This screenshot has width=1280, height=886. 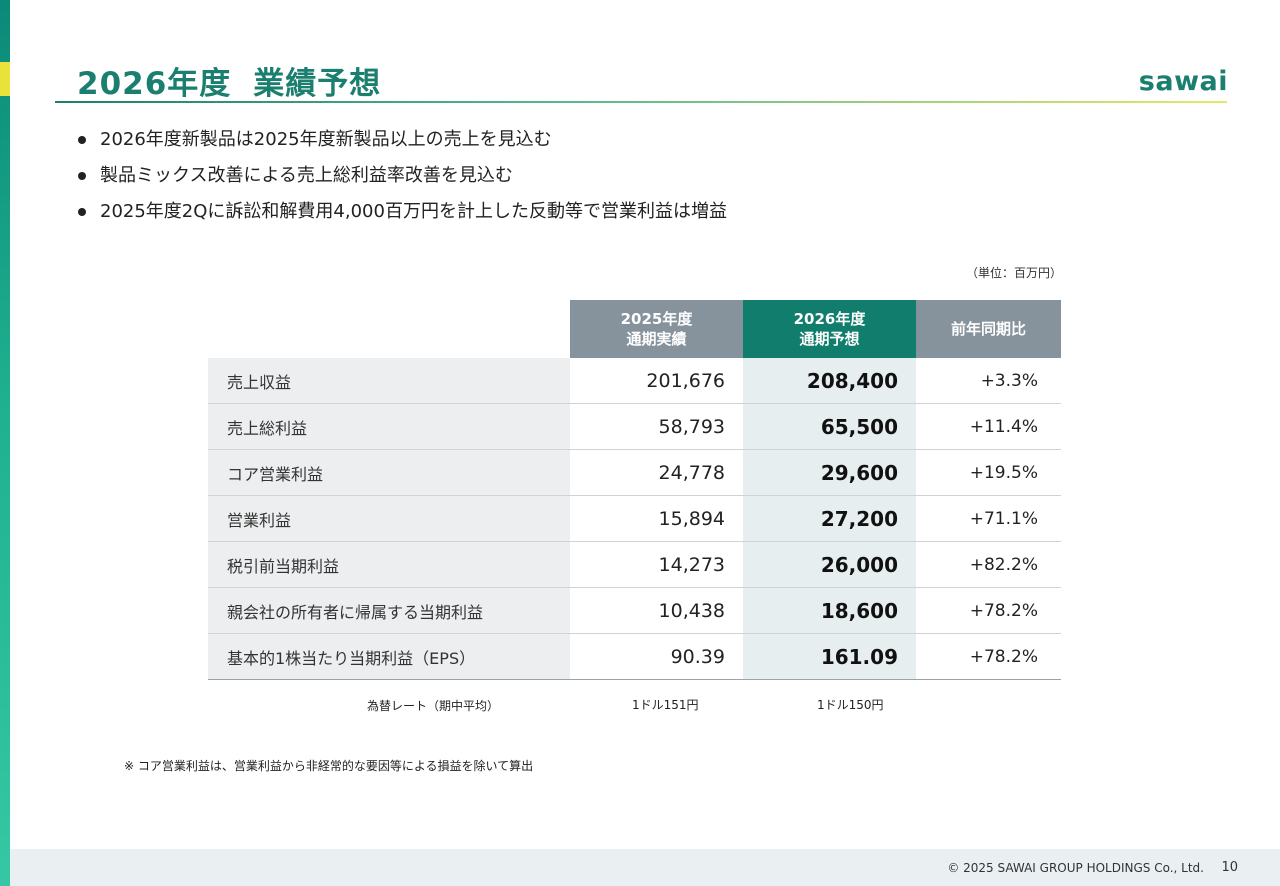 I want to click on actual-2025-value: 14,273, so click(x=656, y=564).